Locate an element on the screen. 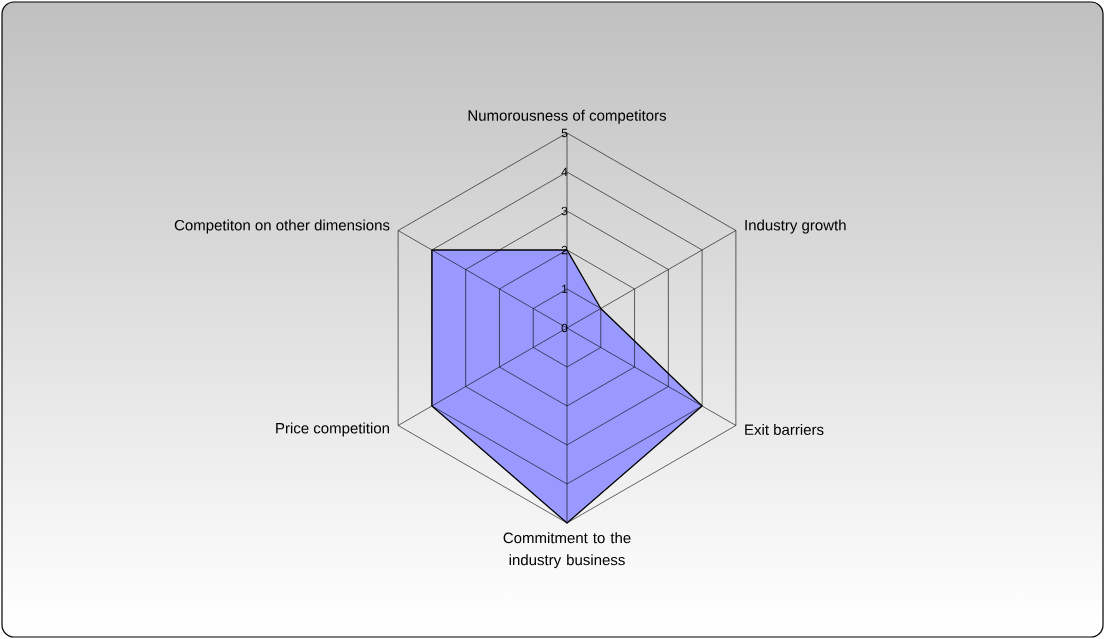 The image size is (1105, 639). spoke-label: Competiton on other dimensions is located at coordinates (282, 226).